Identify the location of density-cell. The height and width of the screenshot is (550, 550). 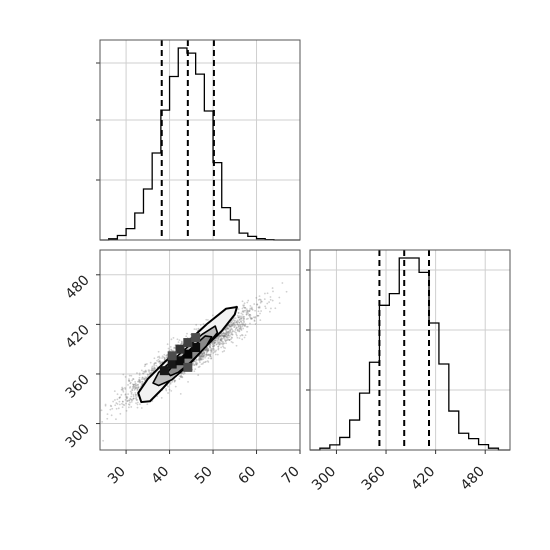
(188, 343).